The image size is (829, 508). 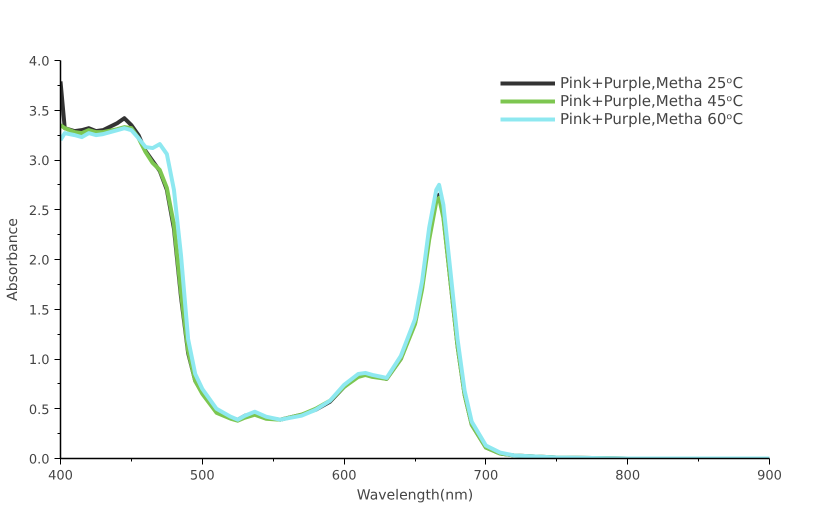 What do you see at coordinates (39, 161) in the screenshot?
I see `y-tick-label: 3.0` at bounding box center [39, 161].